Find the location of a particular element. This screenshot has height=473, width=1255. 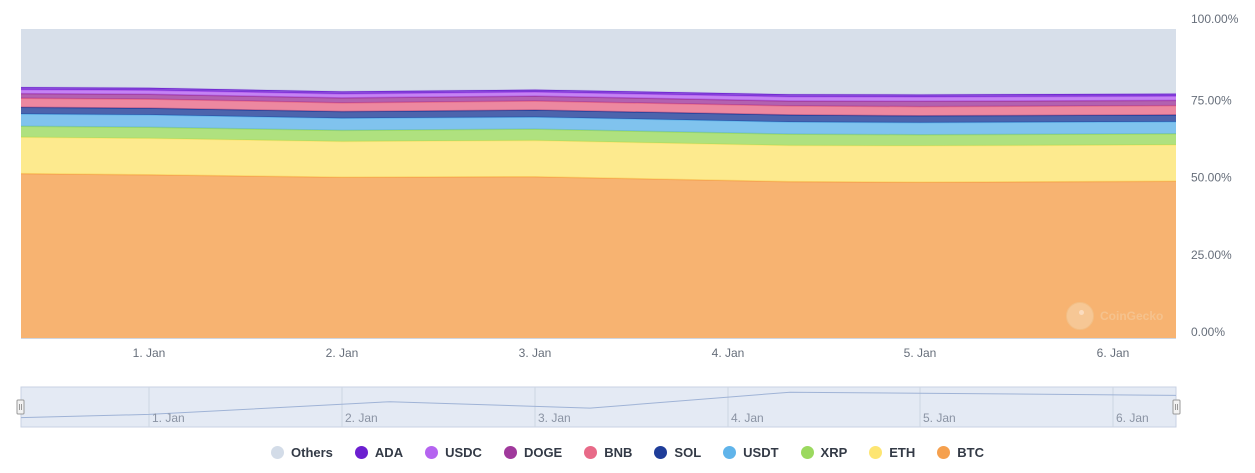

navigator-tick-label: 6. Jan is located at coordinates (1132, 418).